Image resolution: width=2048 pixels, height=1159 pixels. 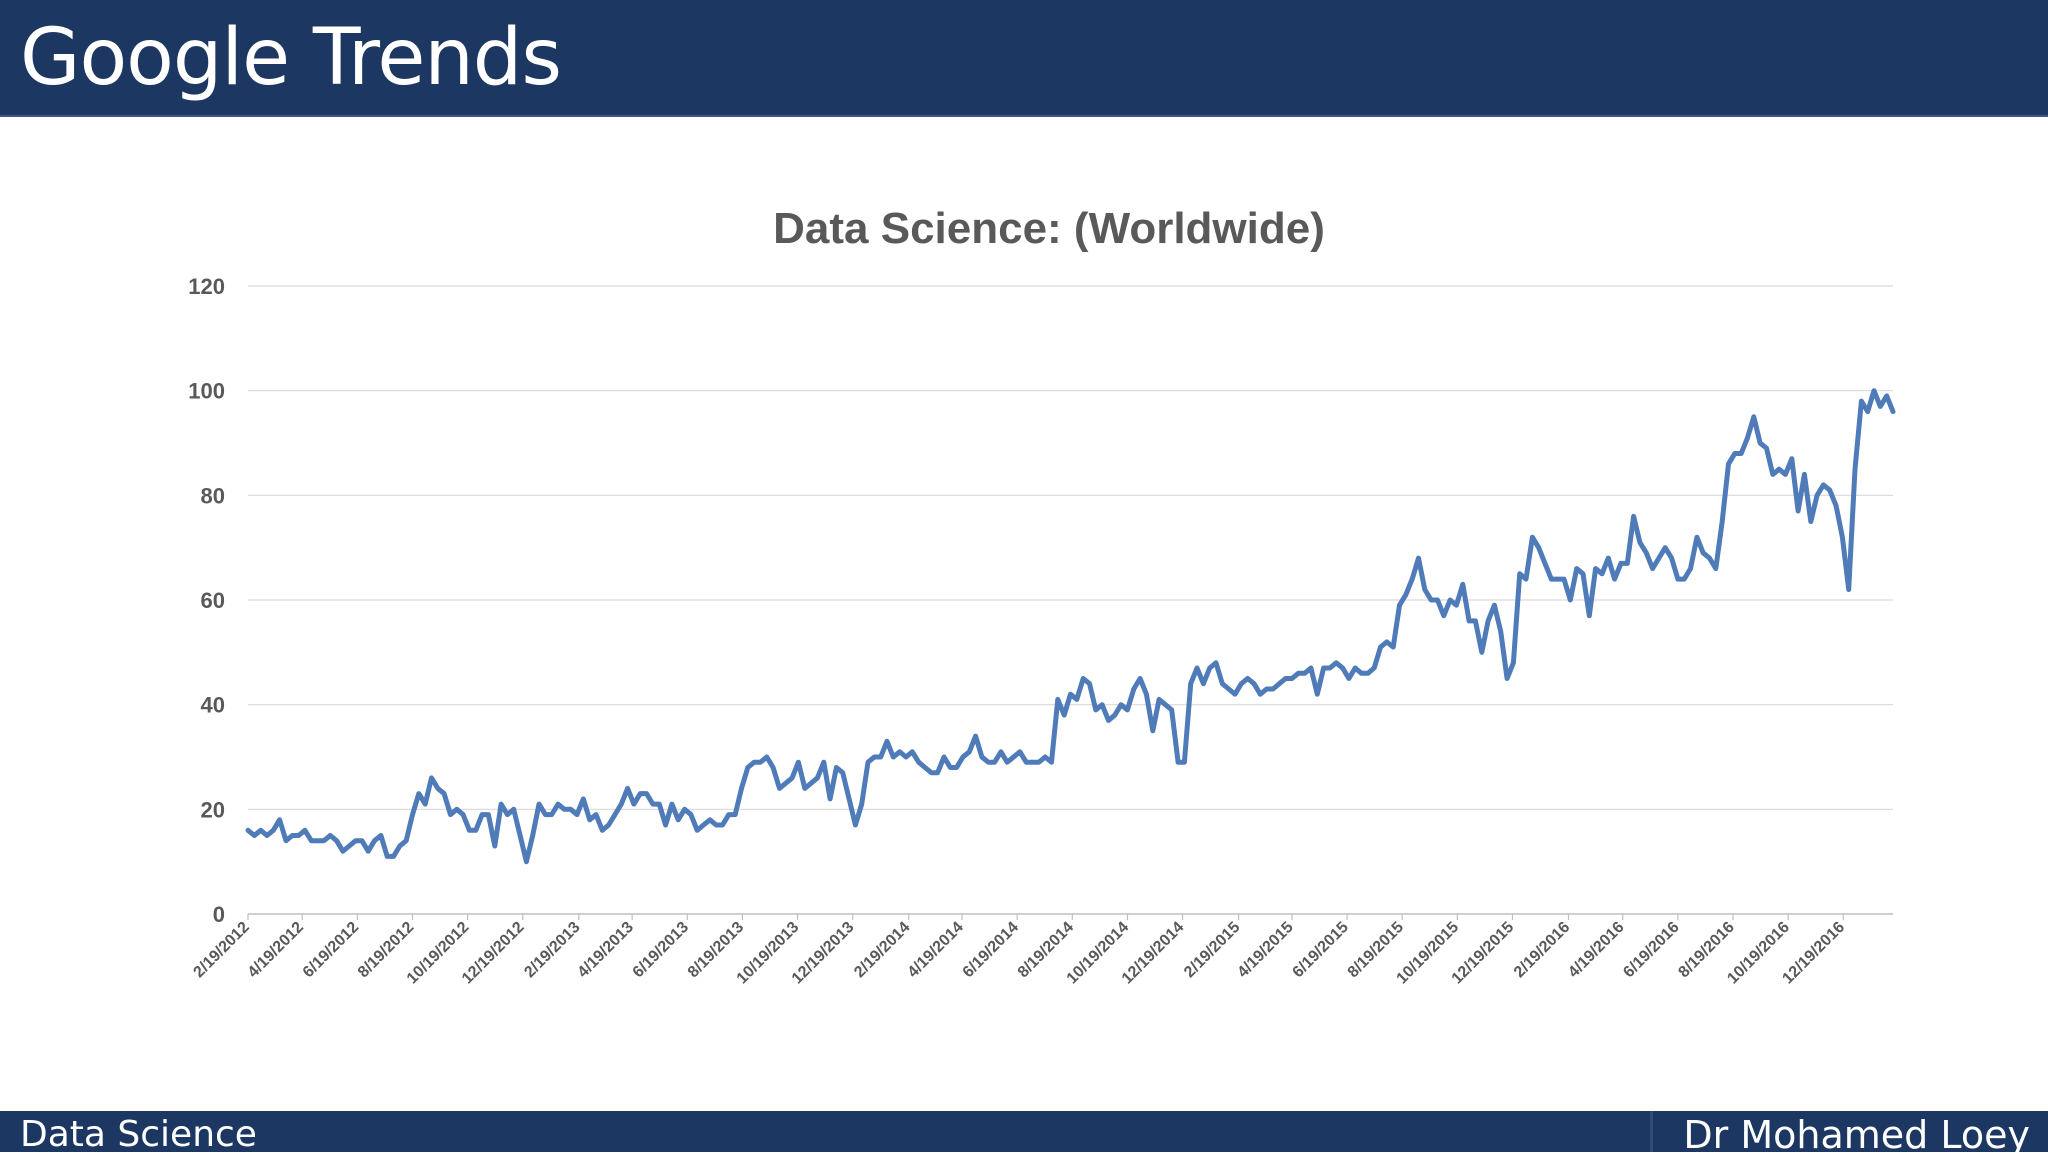 I want to click on x-tick-label: 6/19/2015, so click(x=1321, y=950).